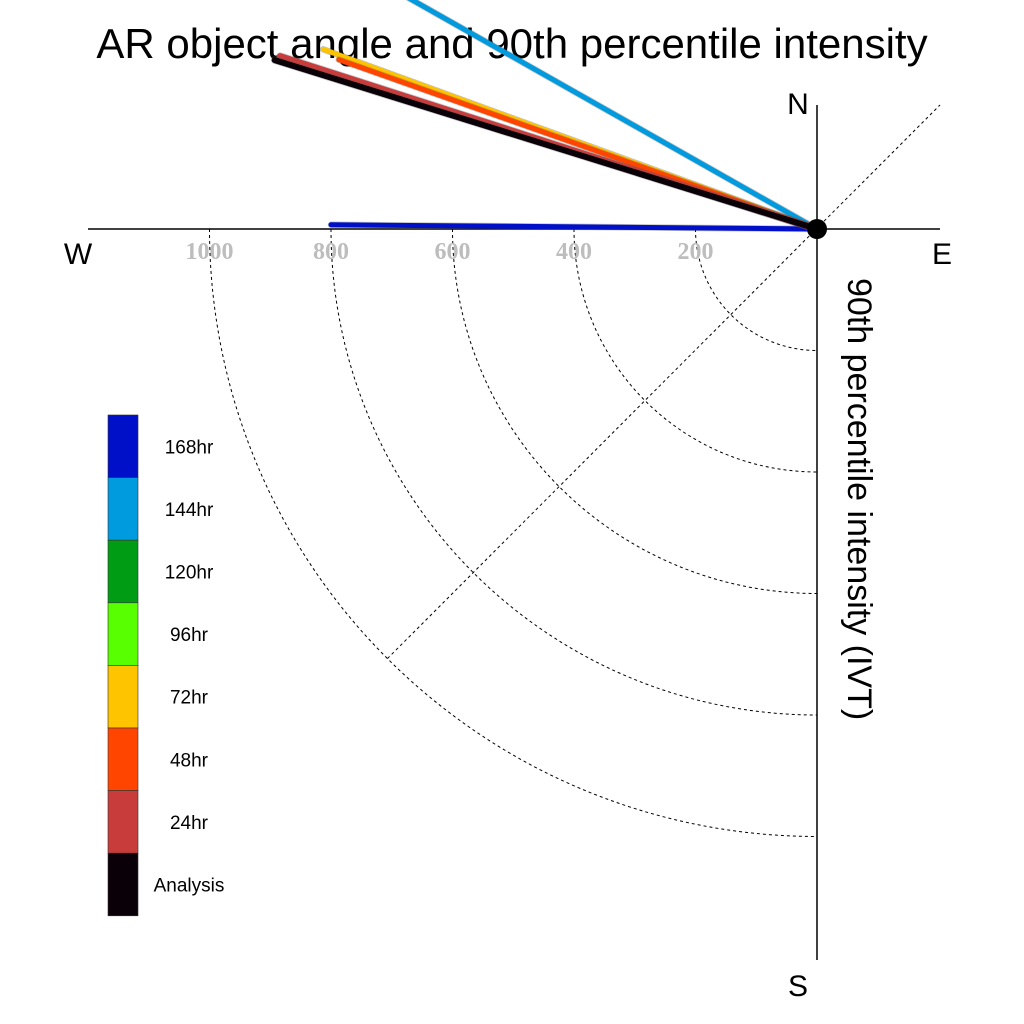  Describe the element at coordinates (798, 104) in the screenshot. I see `north-label: N` at that location.